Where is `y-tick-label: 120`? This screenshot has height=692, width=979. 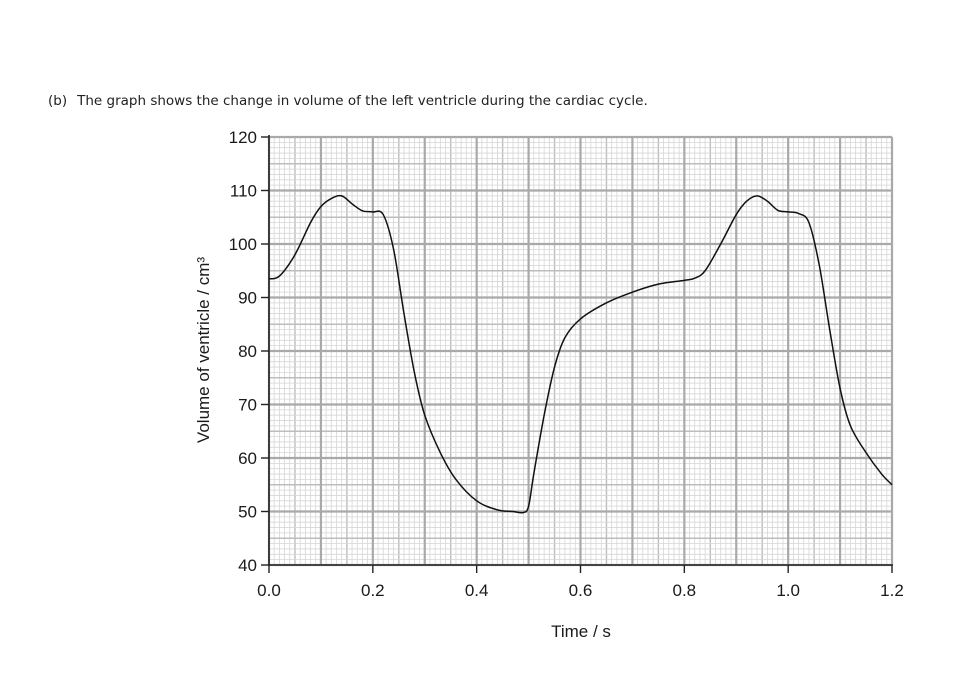 y-tick-label: 120 is located at coordinates (243, 137).